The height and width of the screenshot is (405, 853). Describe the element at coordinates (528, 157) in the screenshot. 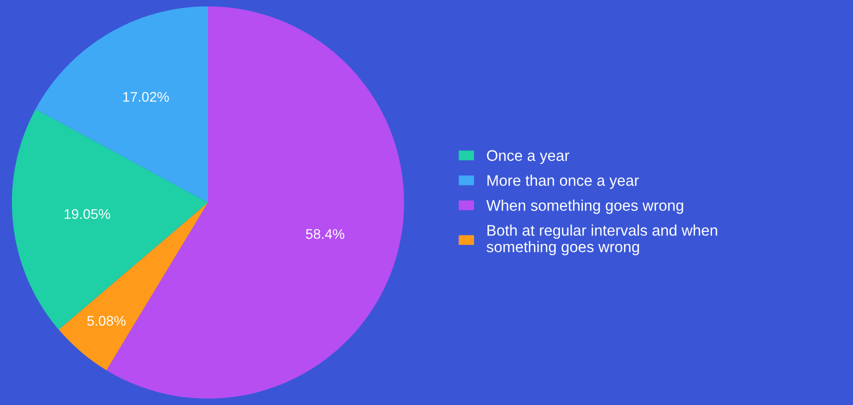

I see `legend-label: Once a year` at that location.